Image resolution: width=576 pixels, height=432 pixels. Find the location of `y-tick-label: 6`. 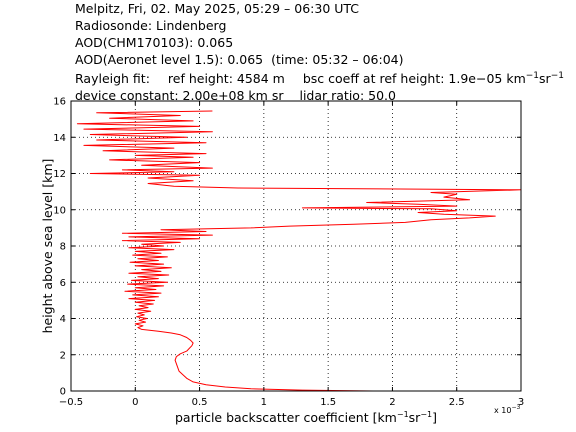

y-tick-label: 6 is located at coordinates (63, 283).